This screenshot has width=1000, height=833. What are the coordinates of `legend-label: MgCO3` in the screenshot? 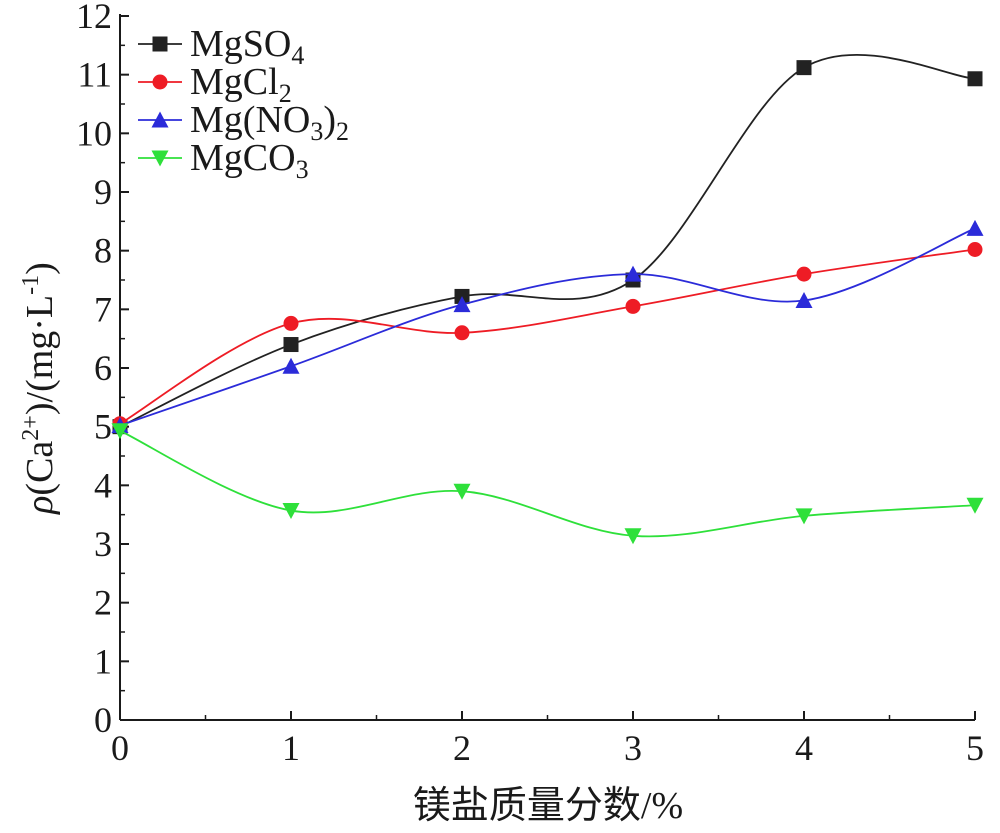 It's located at (249, 160).